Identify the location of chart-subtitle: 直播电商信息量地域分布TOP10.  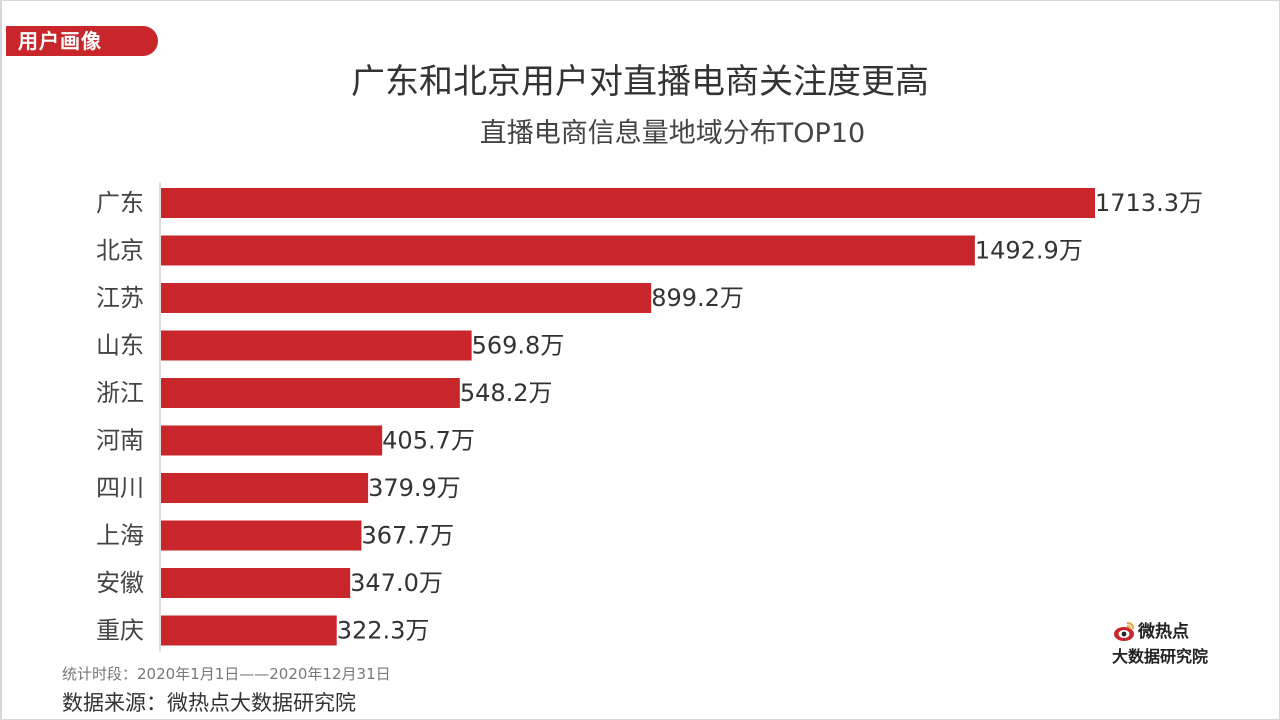
(672, 133).